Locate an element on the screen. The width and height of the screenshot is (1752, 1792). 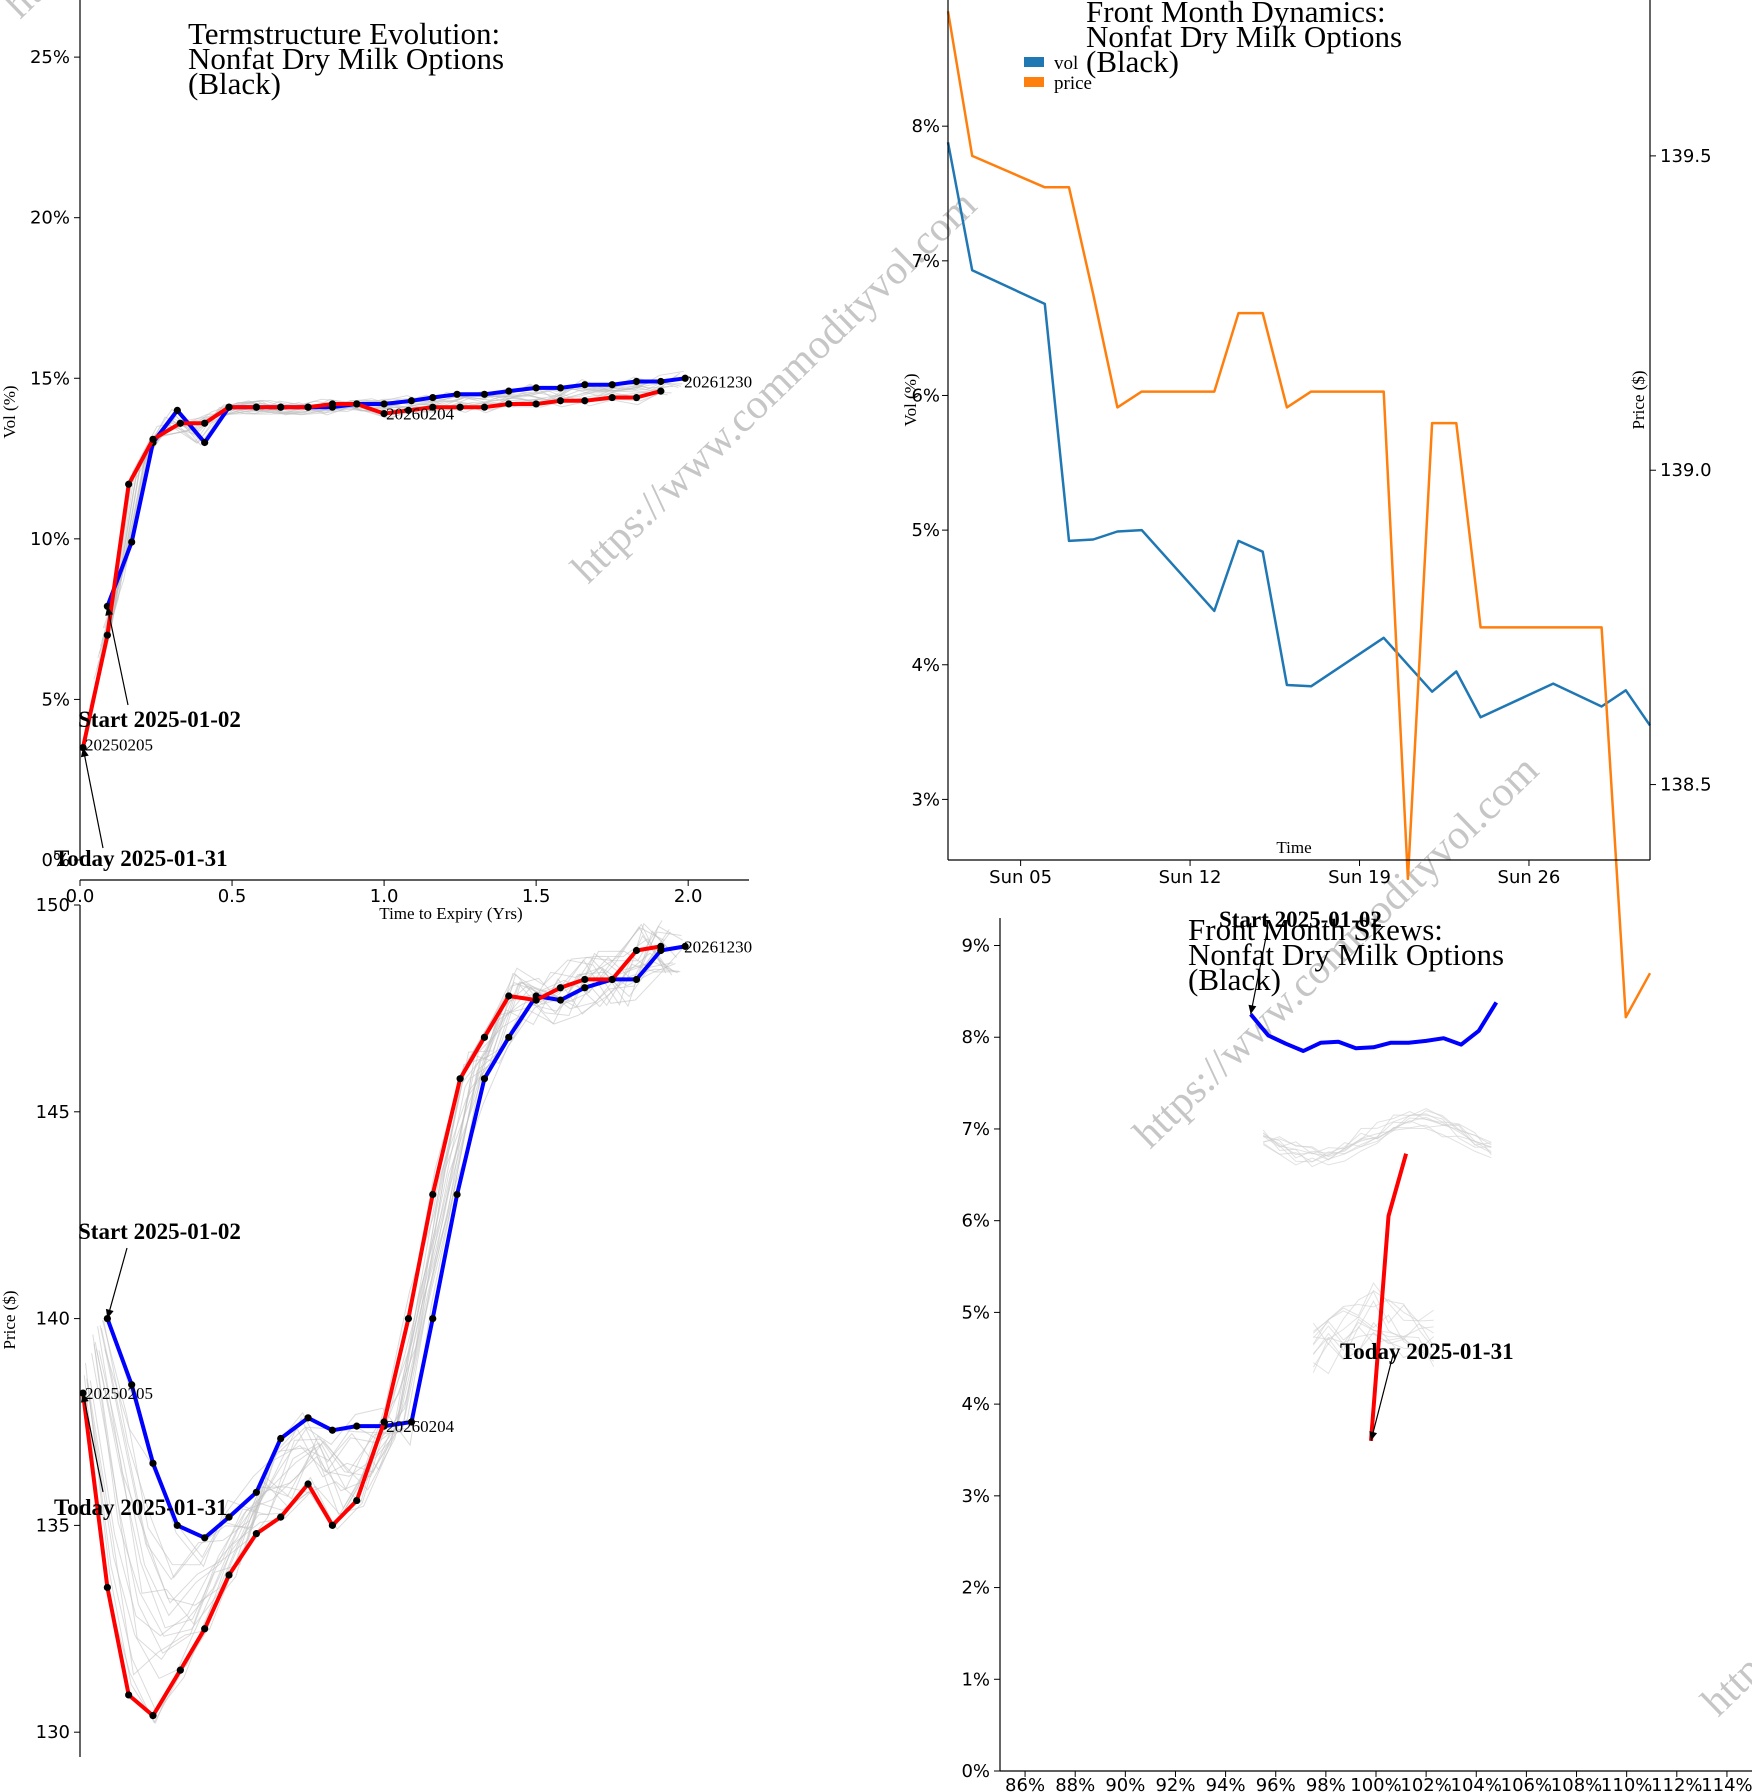
y-tick-label: 8% is located at coordinates (925, 126).